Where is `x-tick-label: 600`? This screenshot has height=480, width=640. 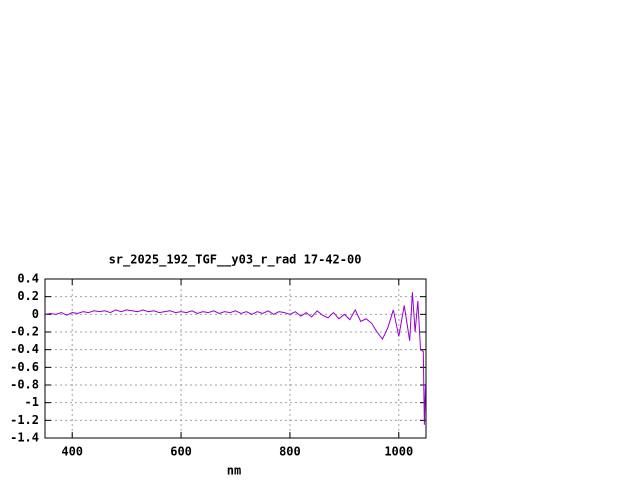
x-tick-label: 600 is located at coordinates (181, 452).